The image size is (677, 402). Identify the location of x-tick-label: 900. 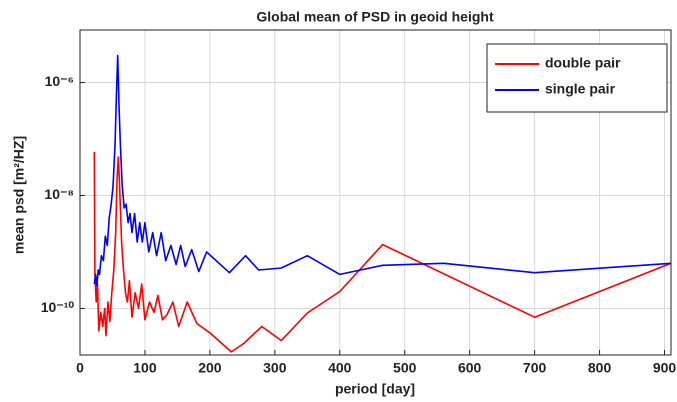
(665, 368).